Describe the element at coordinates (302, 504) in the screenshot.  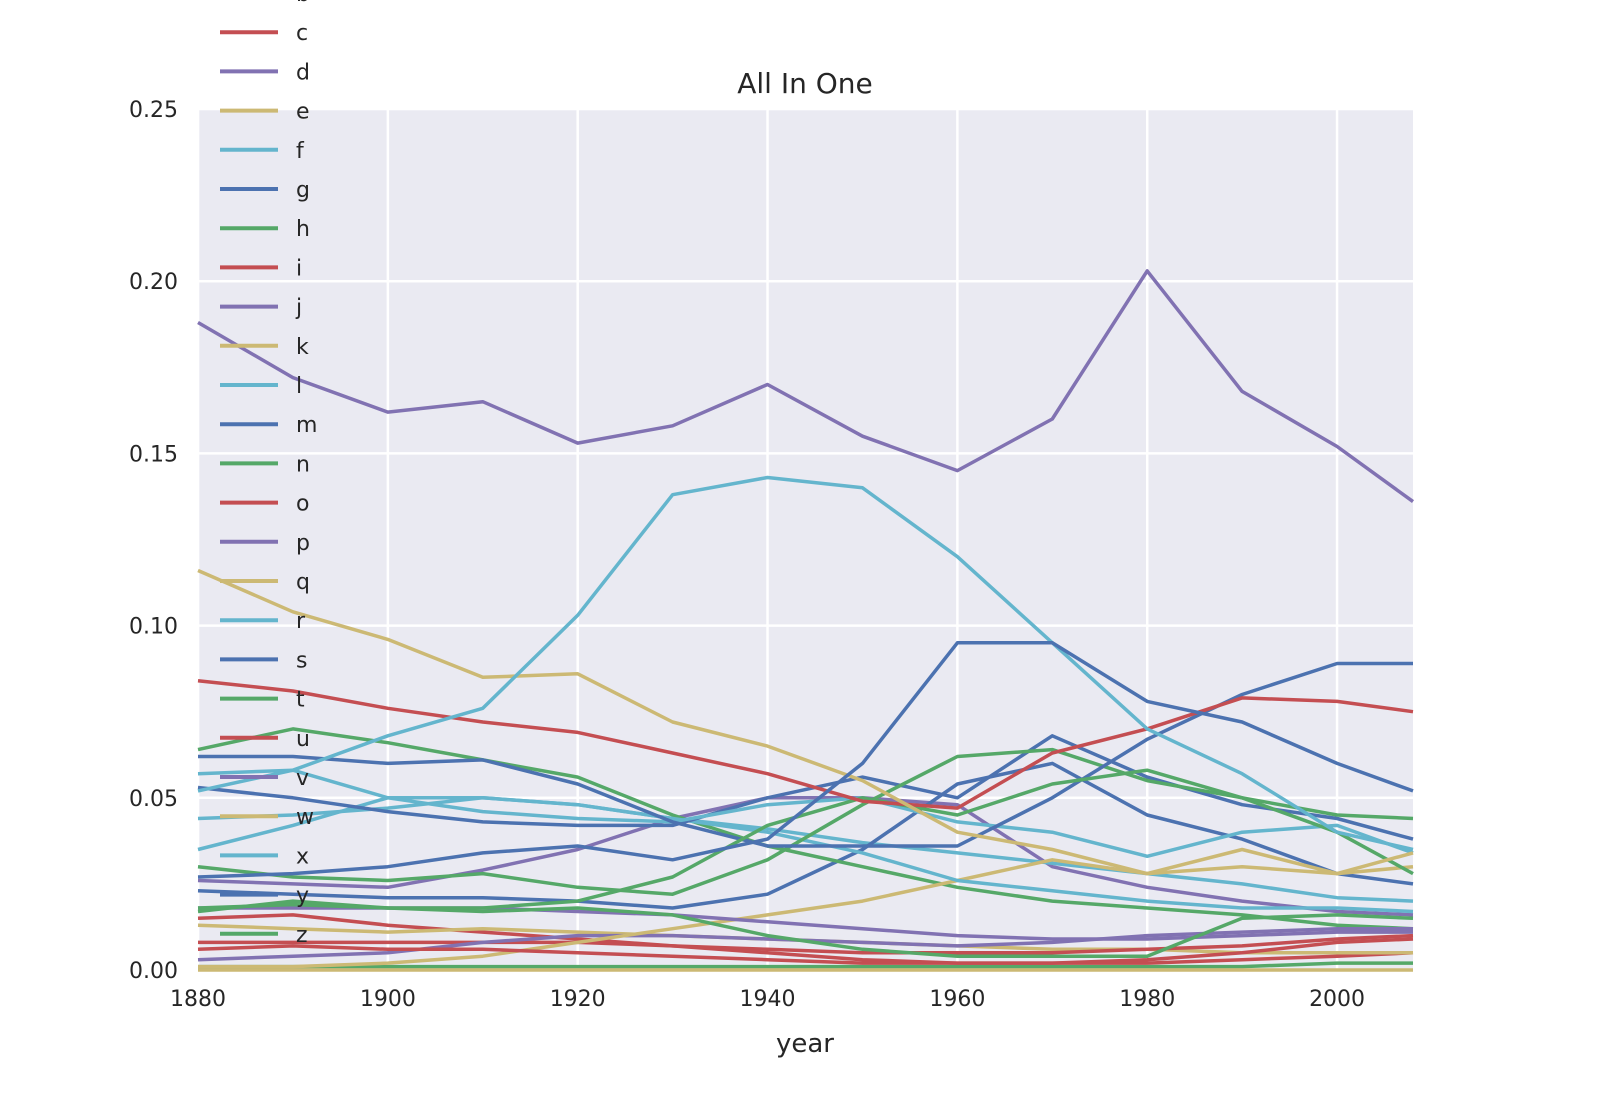
I see `legend-label-o: o` at that location.